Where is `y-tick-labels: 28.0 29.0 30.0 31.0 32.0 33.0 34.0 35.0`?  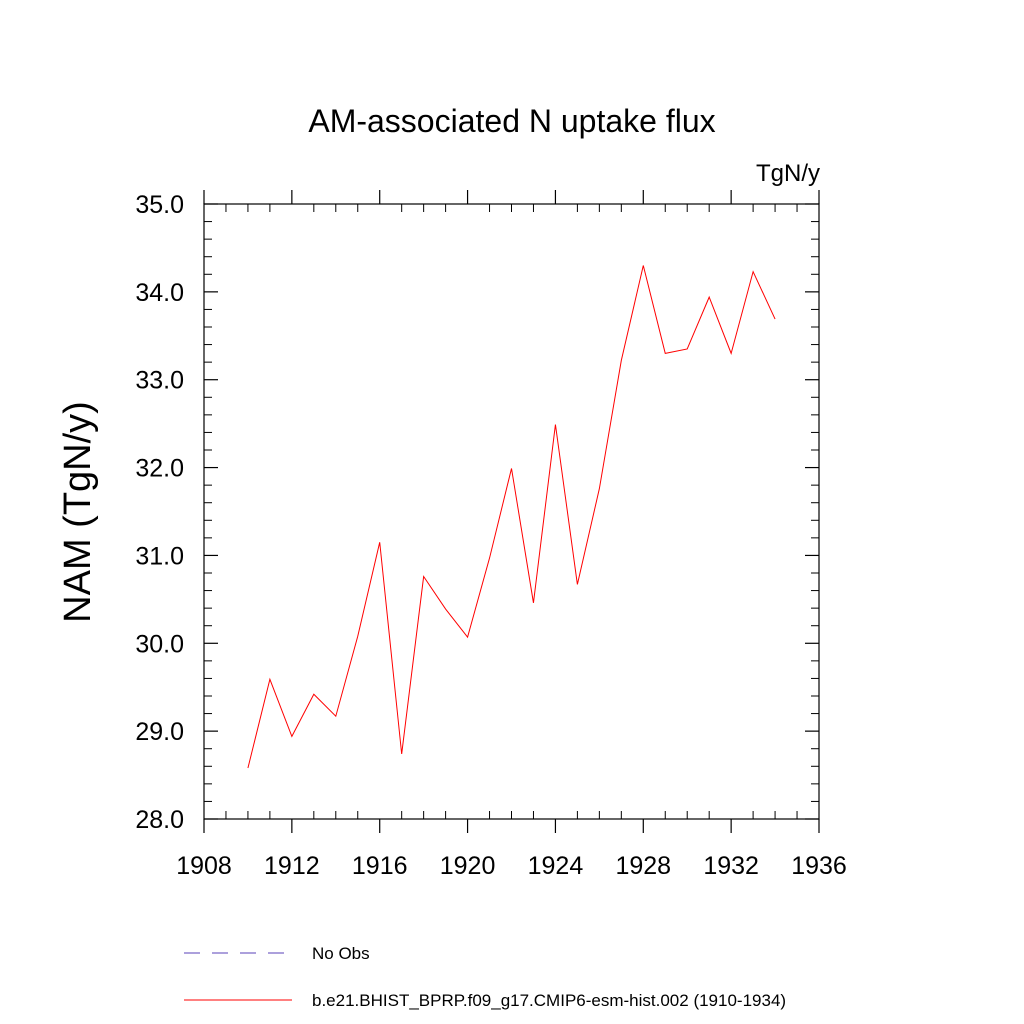
y-tick-labels: 28.0 29.0 30.0 31.0 32.0 33.0 34.0 35.0 is located at coordinates (159, 512).